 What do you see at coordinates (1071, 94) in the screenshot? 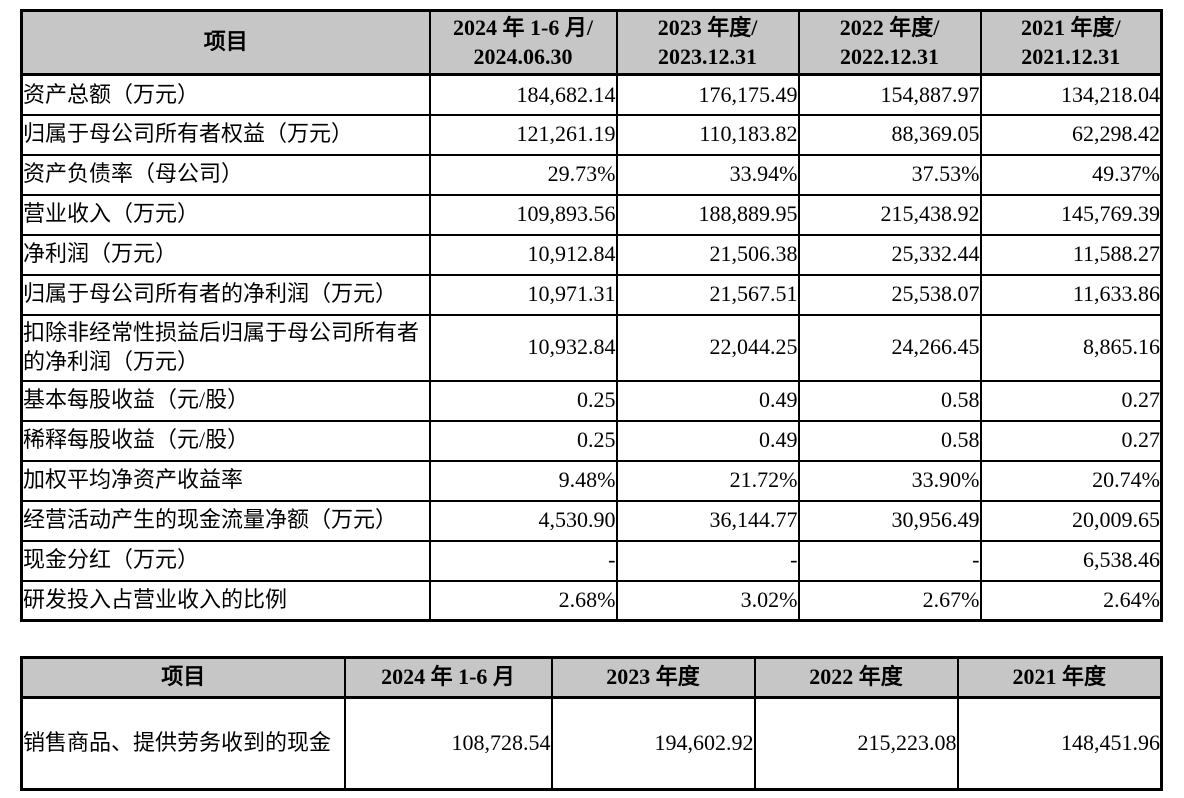
I see `value-cell: 134,218.04` at bounding box center [1071, 94].